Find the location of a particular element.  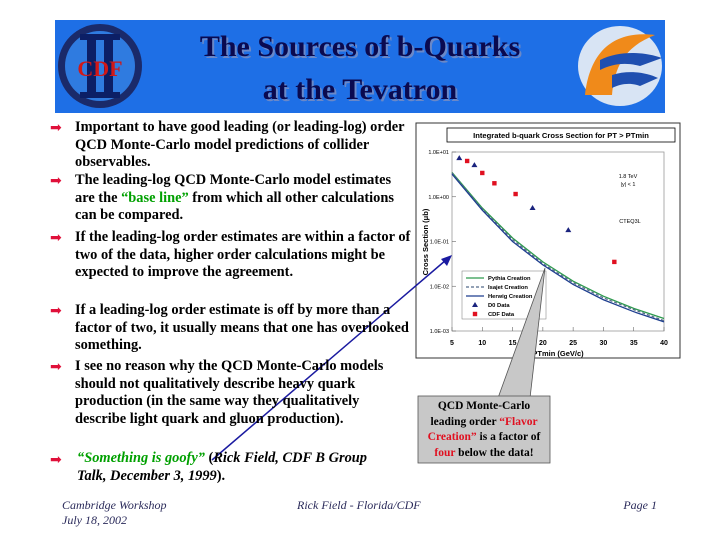

footer-left: July 18, 2002 is located at coordinates (94, 520).